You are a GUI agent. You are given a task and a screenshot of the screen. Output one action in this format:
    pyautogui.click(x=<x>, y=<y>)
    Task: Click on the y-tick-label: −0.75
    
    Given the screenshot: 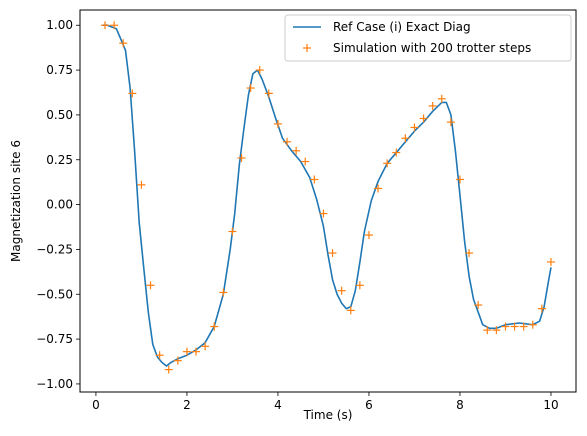 What is the action you would take?
    pyautogui.click(x=54, y=339)
    